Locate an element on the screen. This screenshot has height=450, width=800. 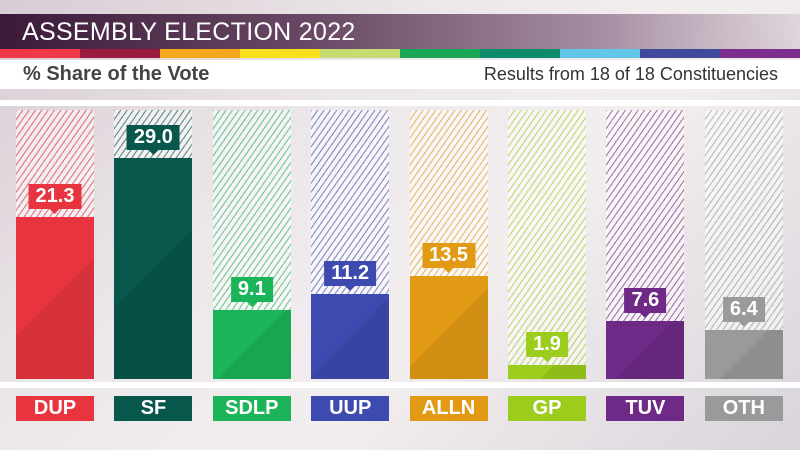
data-label: 9.1 is located at coordinates (251, 291).